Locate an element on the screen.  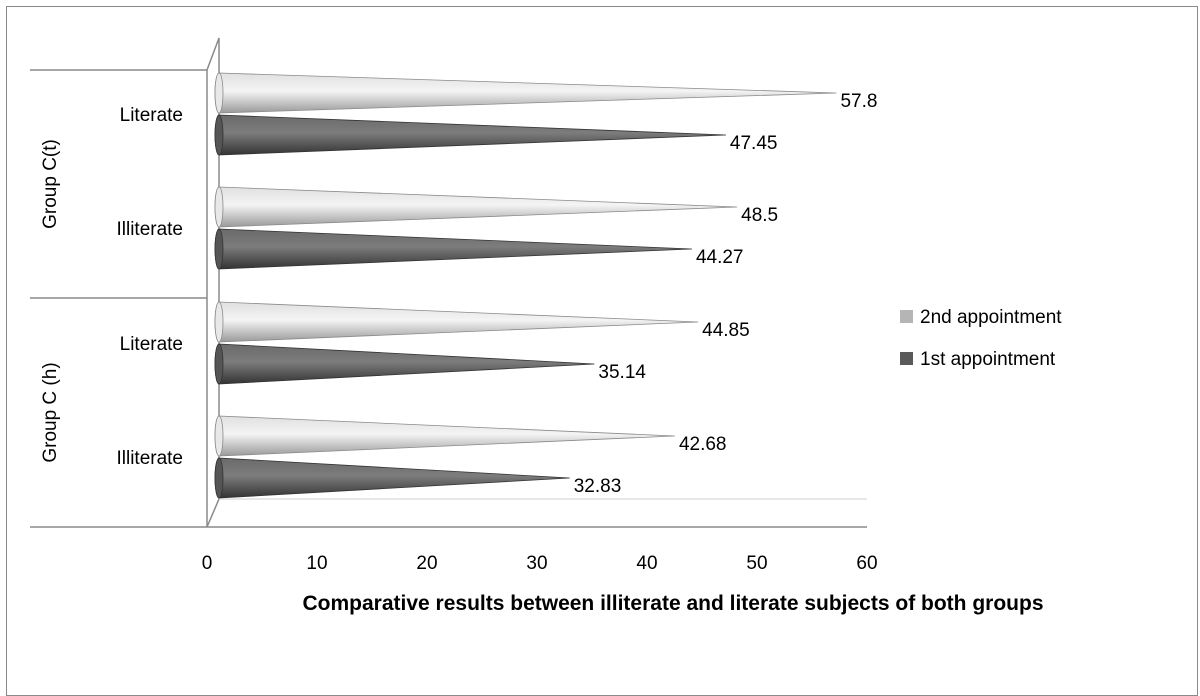
x-tick-label-2: 20 is located at coordinates (426, 563).